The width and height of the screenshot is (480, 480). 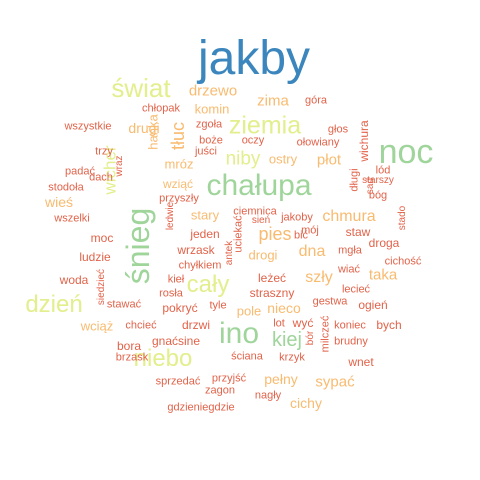 I want to click on word-padac: padać, so click(x=80, y=171).